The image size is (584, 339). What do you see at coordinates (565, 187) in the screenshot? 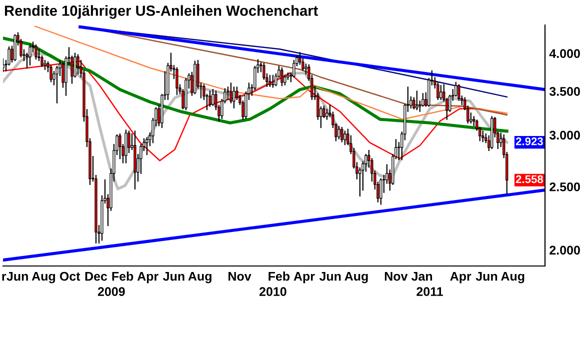
I see `y-tick-label: 2.500` at bounding box center [565, 187].